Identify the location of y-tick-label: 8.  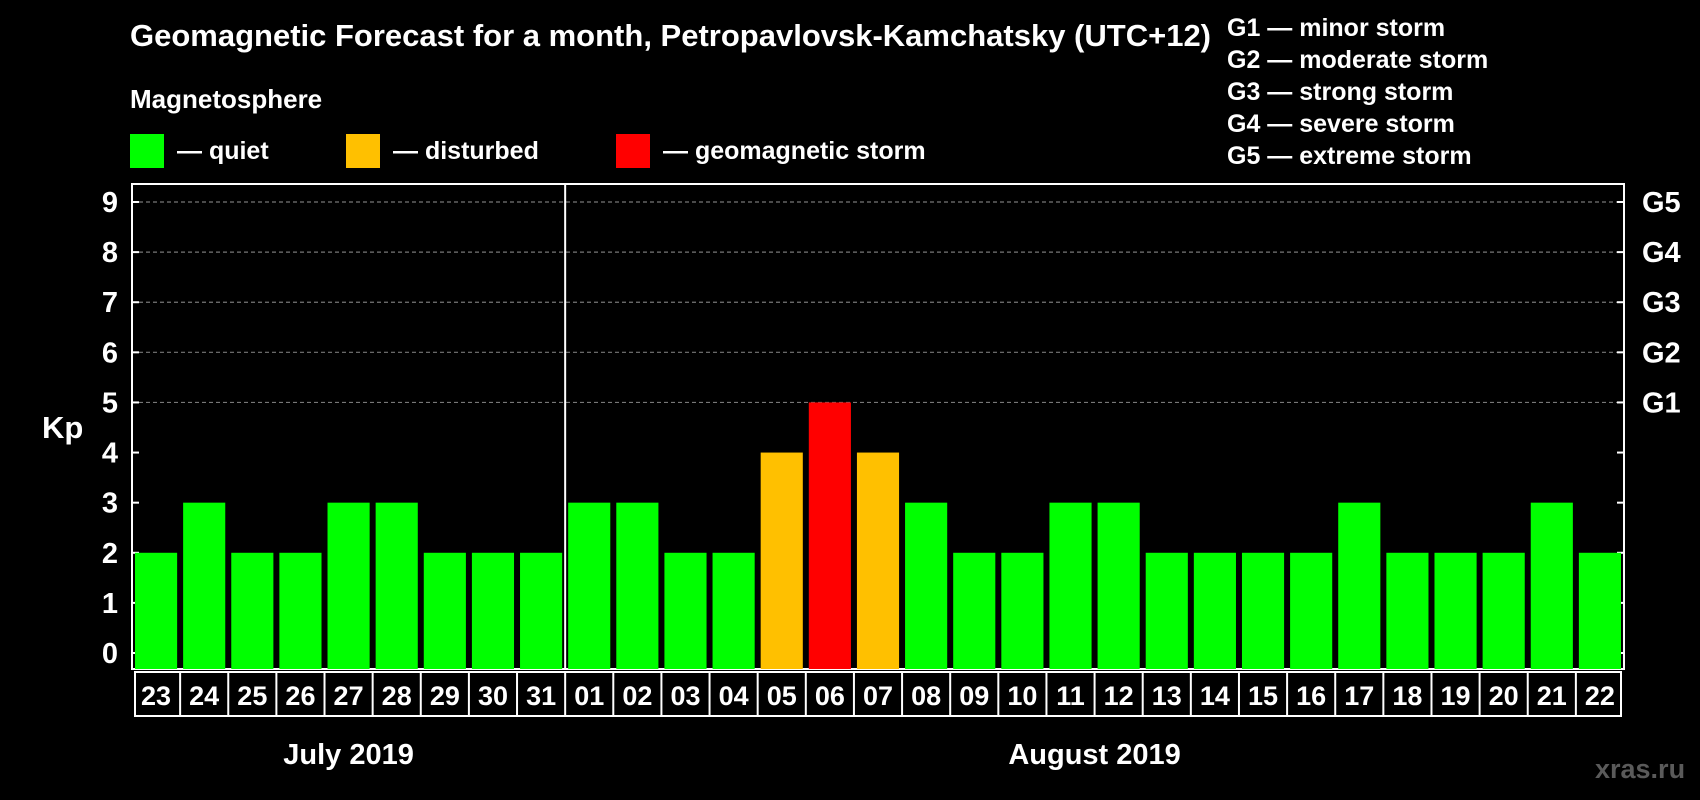
(110, 253).